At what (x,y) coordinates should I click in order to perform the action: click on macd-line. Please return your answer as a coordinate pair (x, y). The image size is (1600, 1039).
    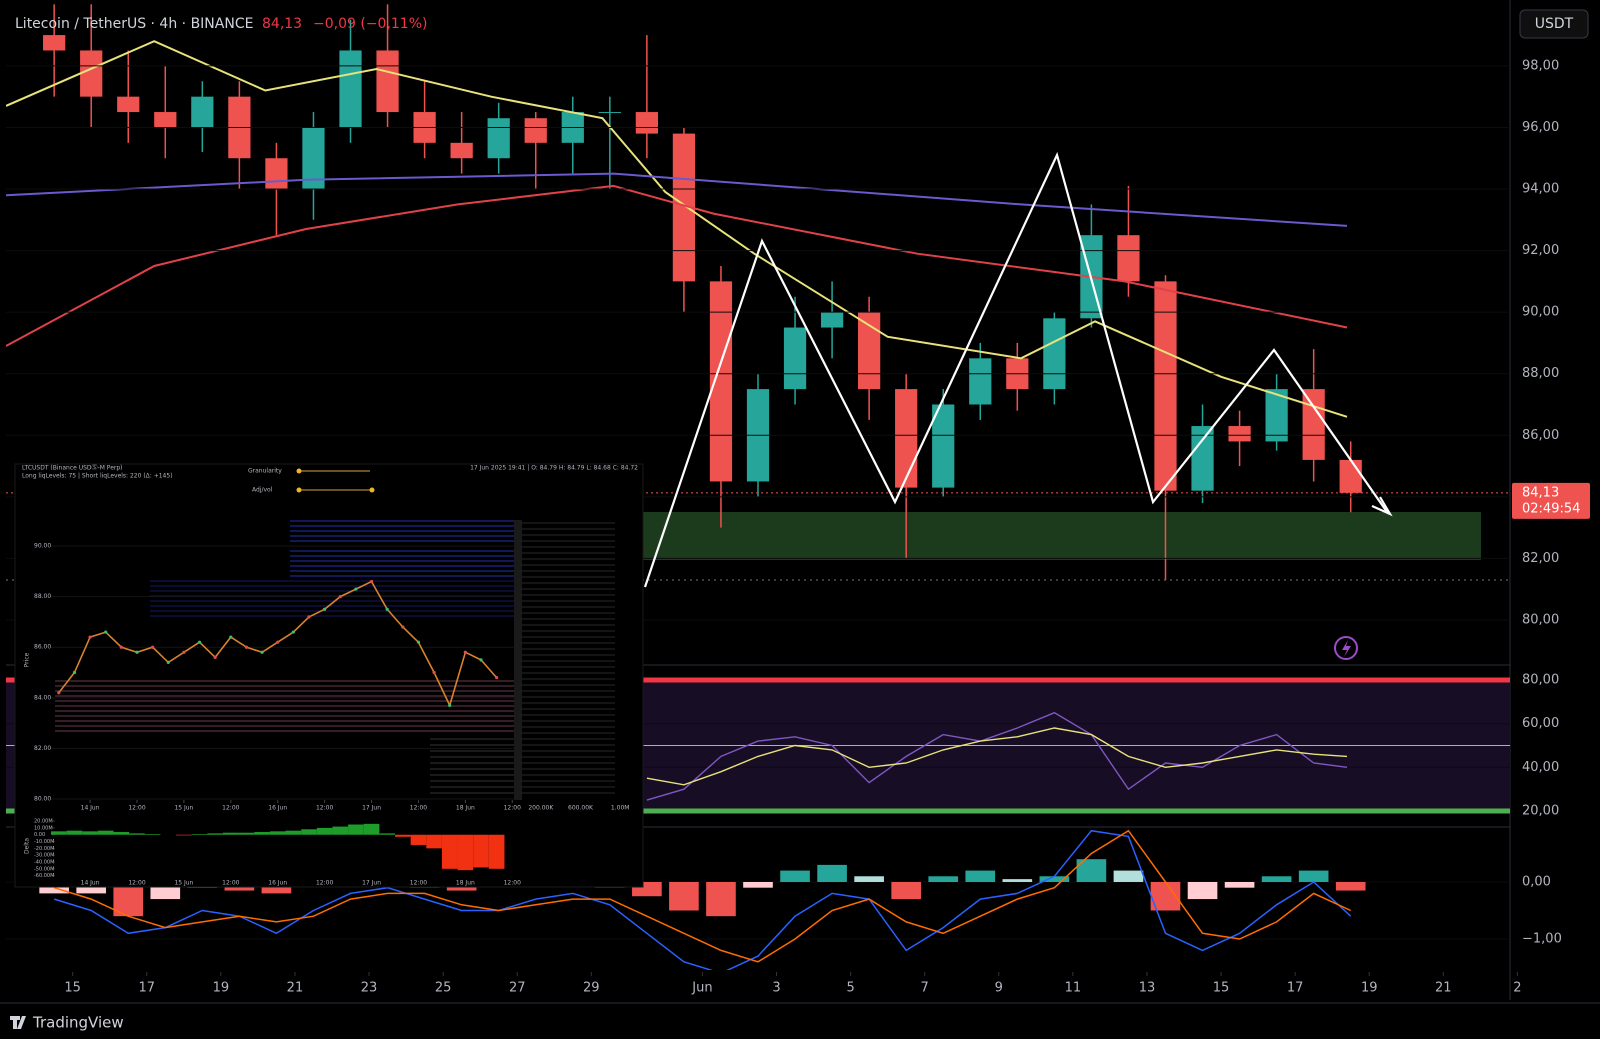
    Looking at the image, I should click on (702, 896).